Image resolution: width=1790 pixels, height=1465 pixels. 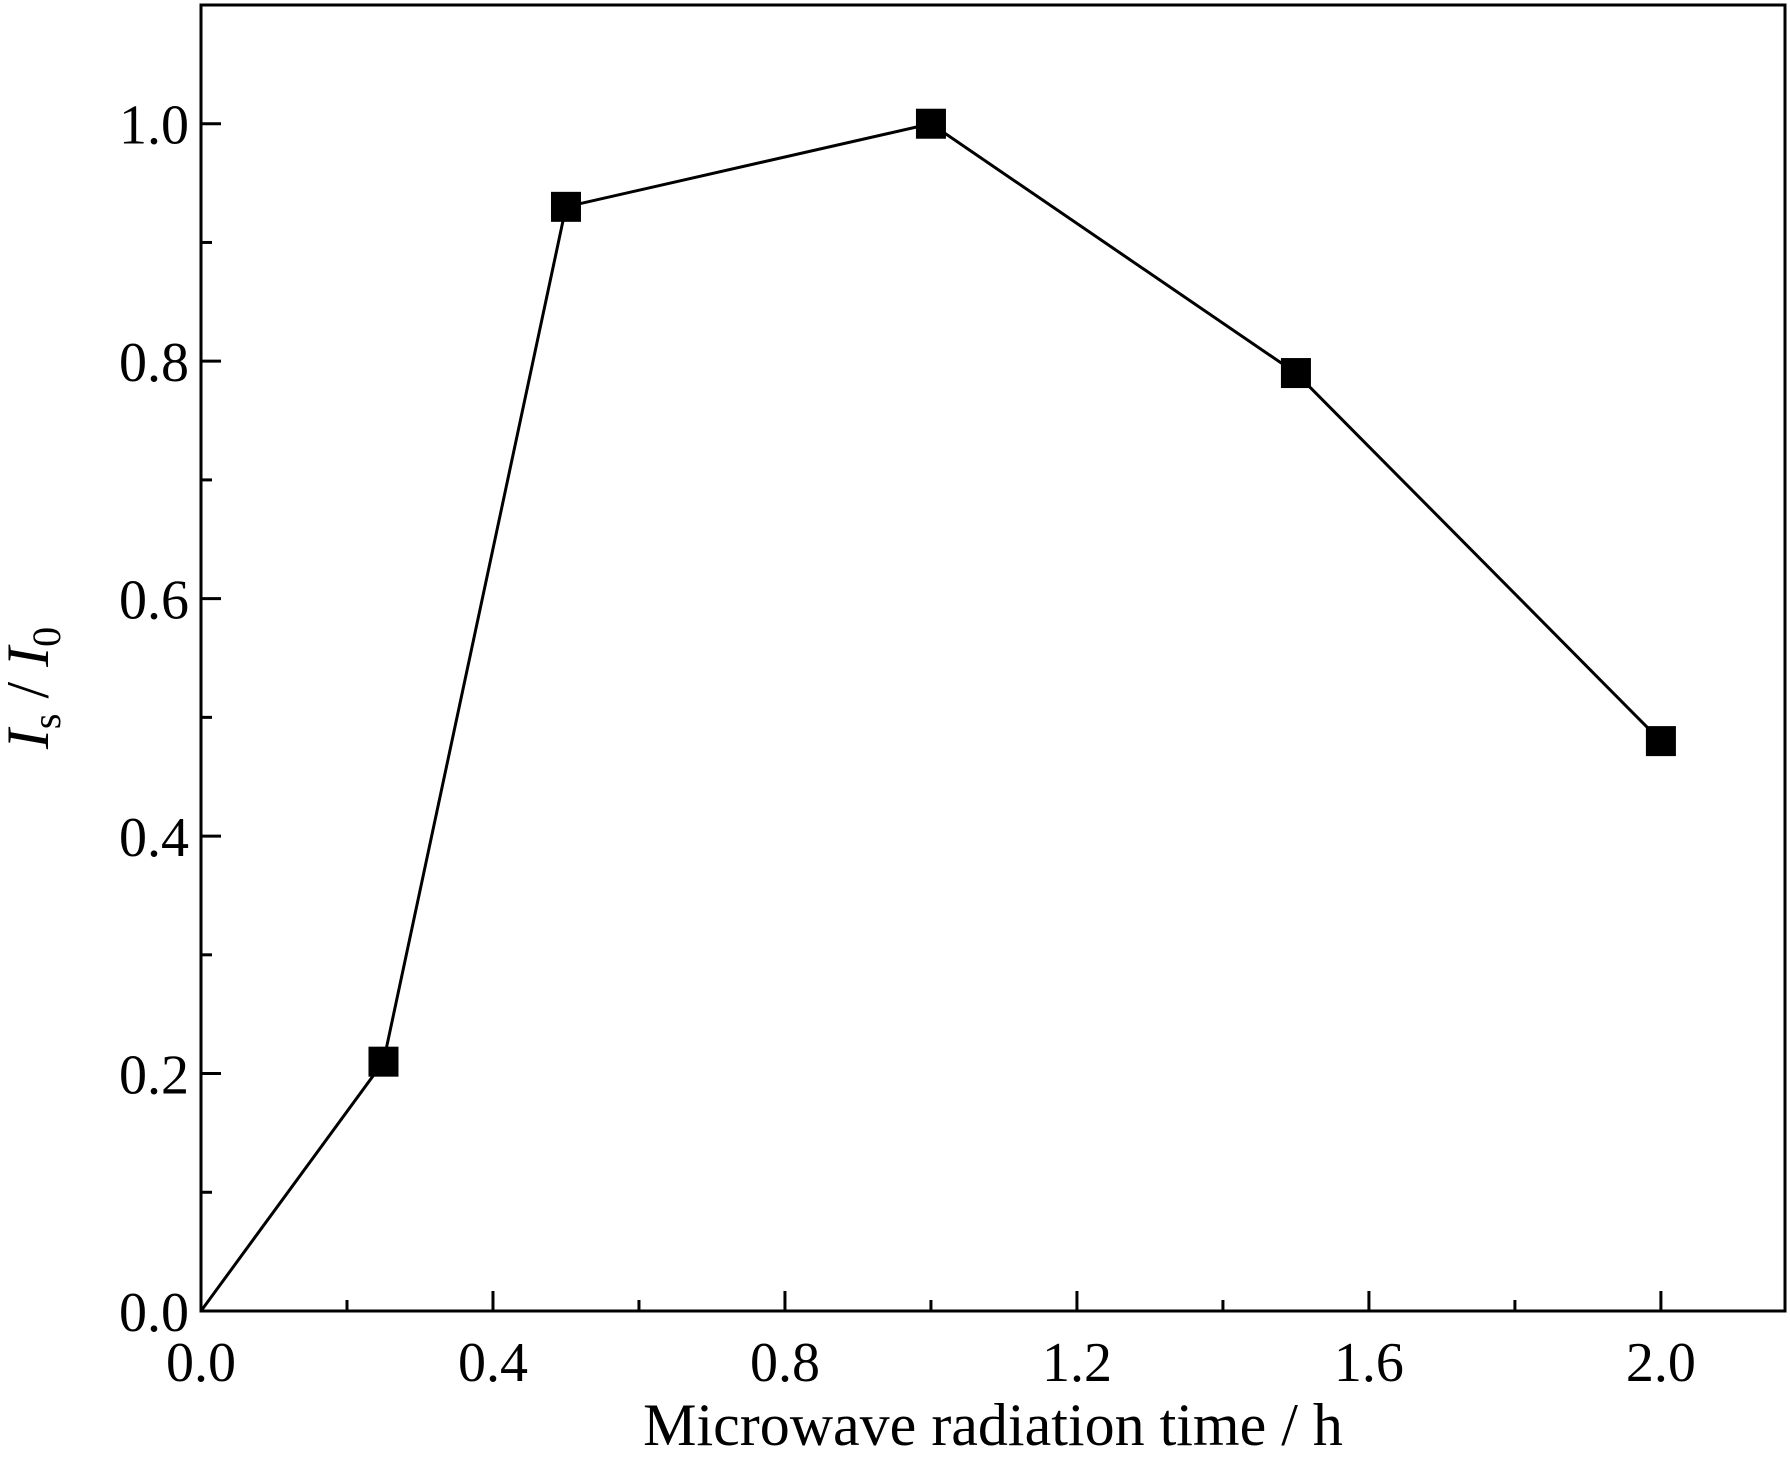 I want to click on y-title-main-1: I, so click(x=30, y=738).